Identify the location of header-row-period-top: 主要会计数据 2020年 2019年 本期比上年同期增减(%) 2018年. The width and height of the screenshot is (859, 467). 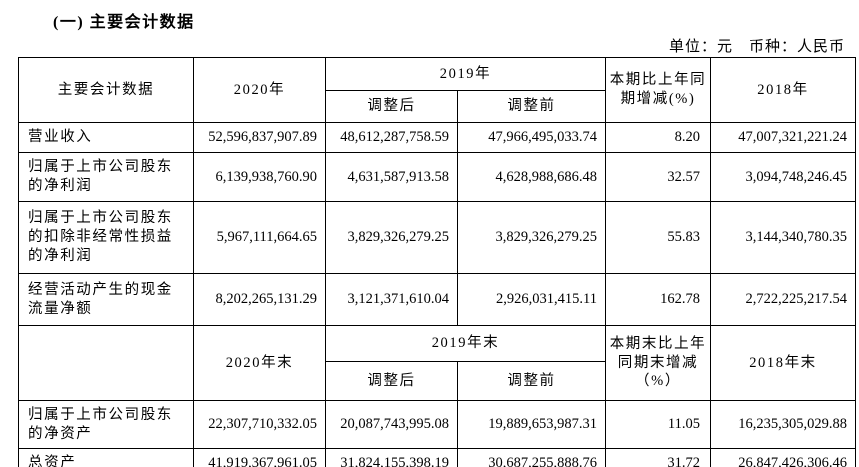
(437, 90).